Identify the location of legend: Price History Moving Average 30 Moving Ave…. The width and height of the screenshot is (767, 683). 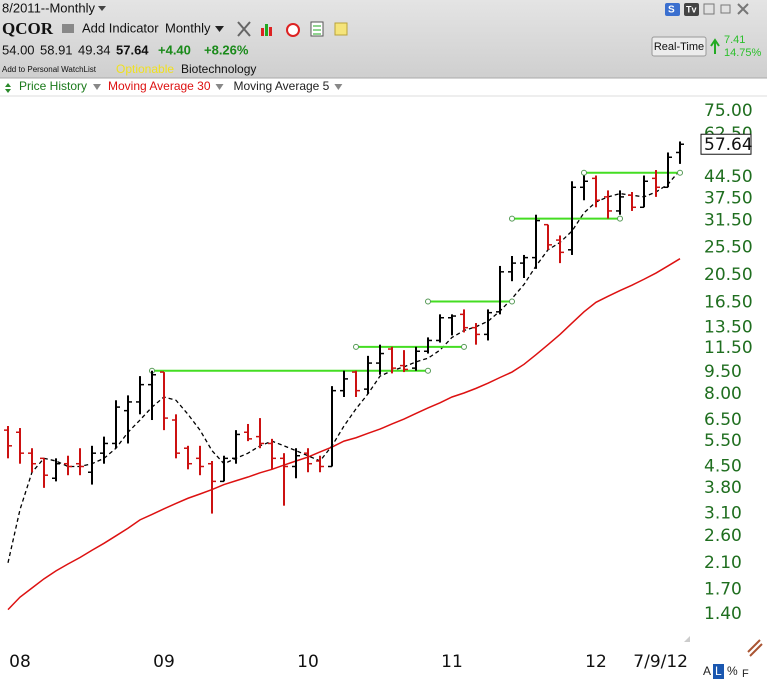
(174, 86).